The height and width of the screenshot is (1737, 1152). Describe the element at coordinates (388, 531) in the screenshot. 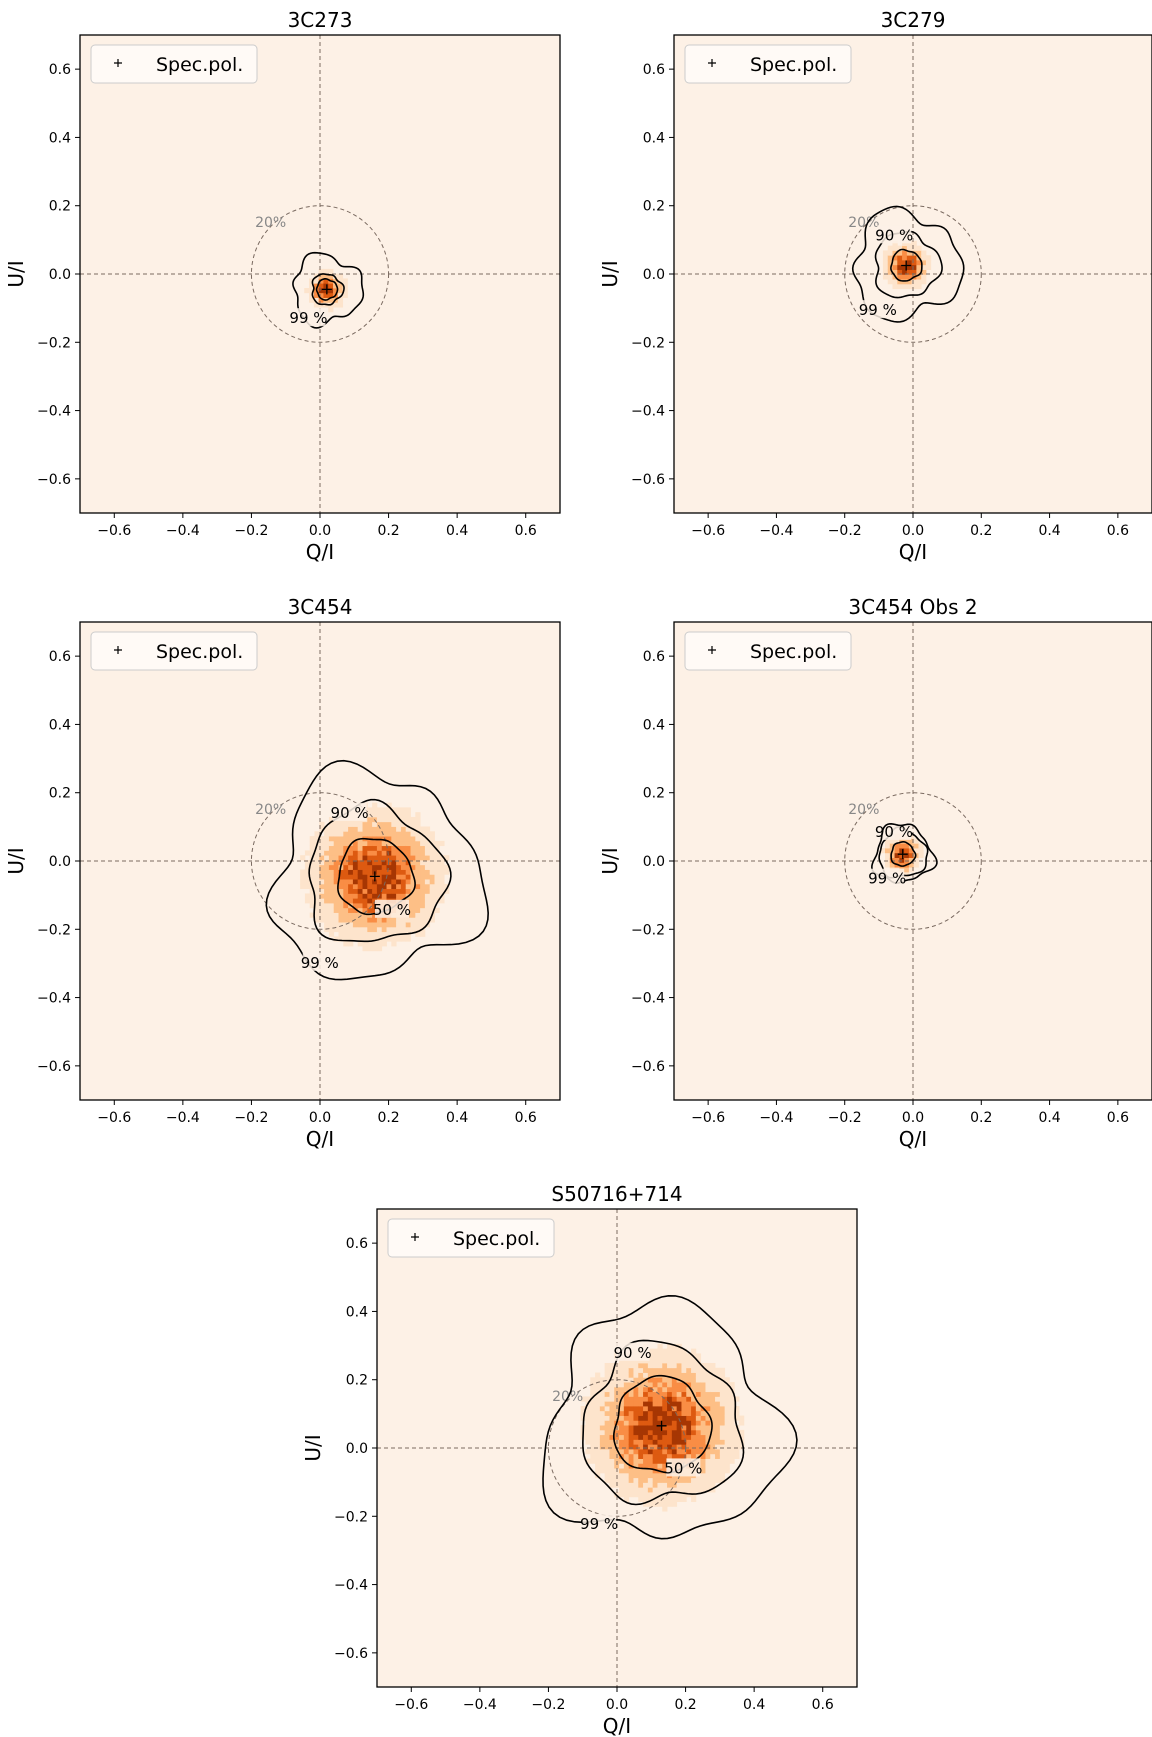

I see `x-tick-label: 0.2` at that location.